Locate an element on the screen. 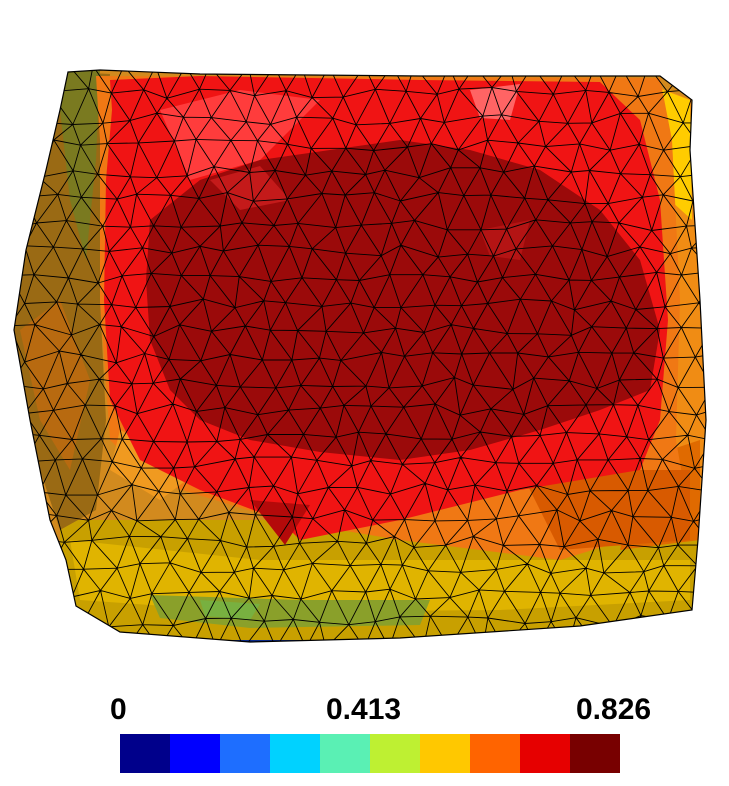  colorbar-mid-label: 0.413 is located at coordinates (364, 709).